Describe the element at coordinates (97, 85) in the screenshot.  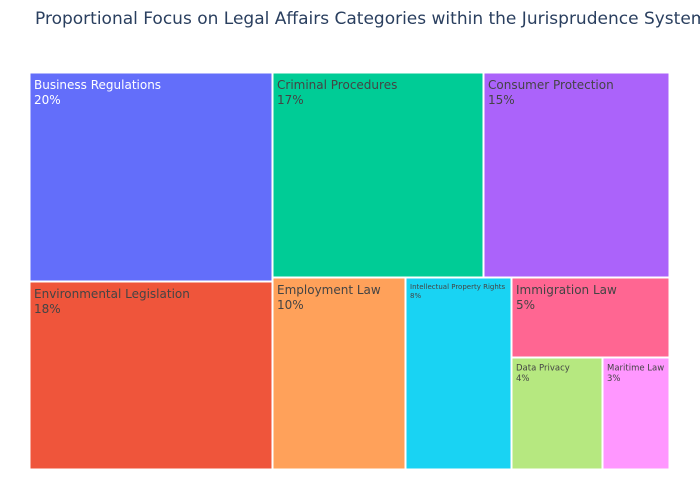
I see `tile-label: Business Regulations` at that location.